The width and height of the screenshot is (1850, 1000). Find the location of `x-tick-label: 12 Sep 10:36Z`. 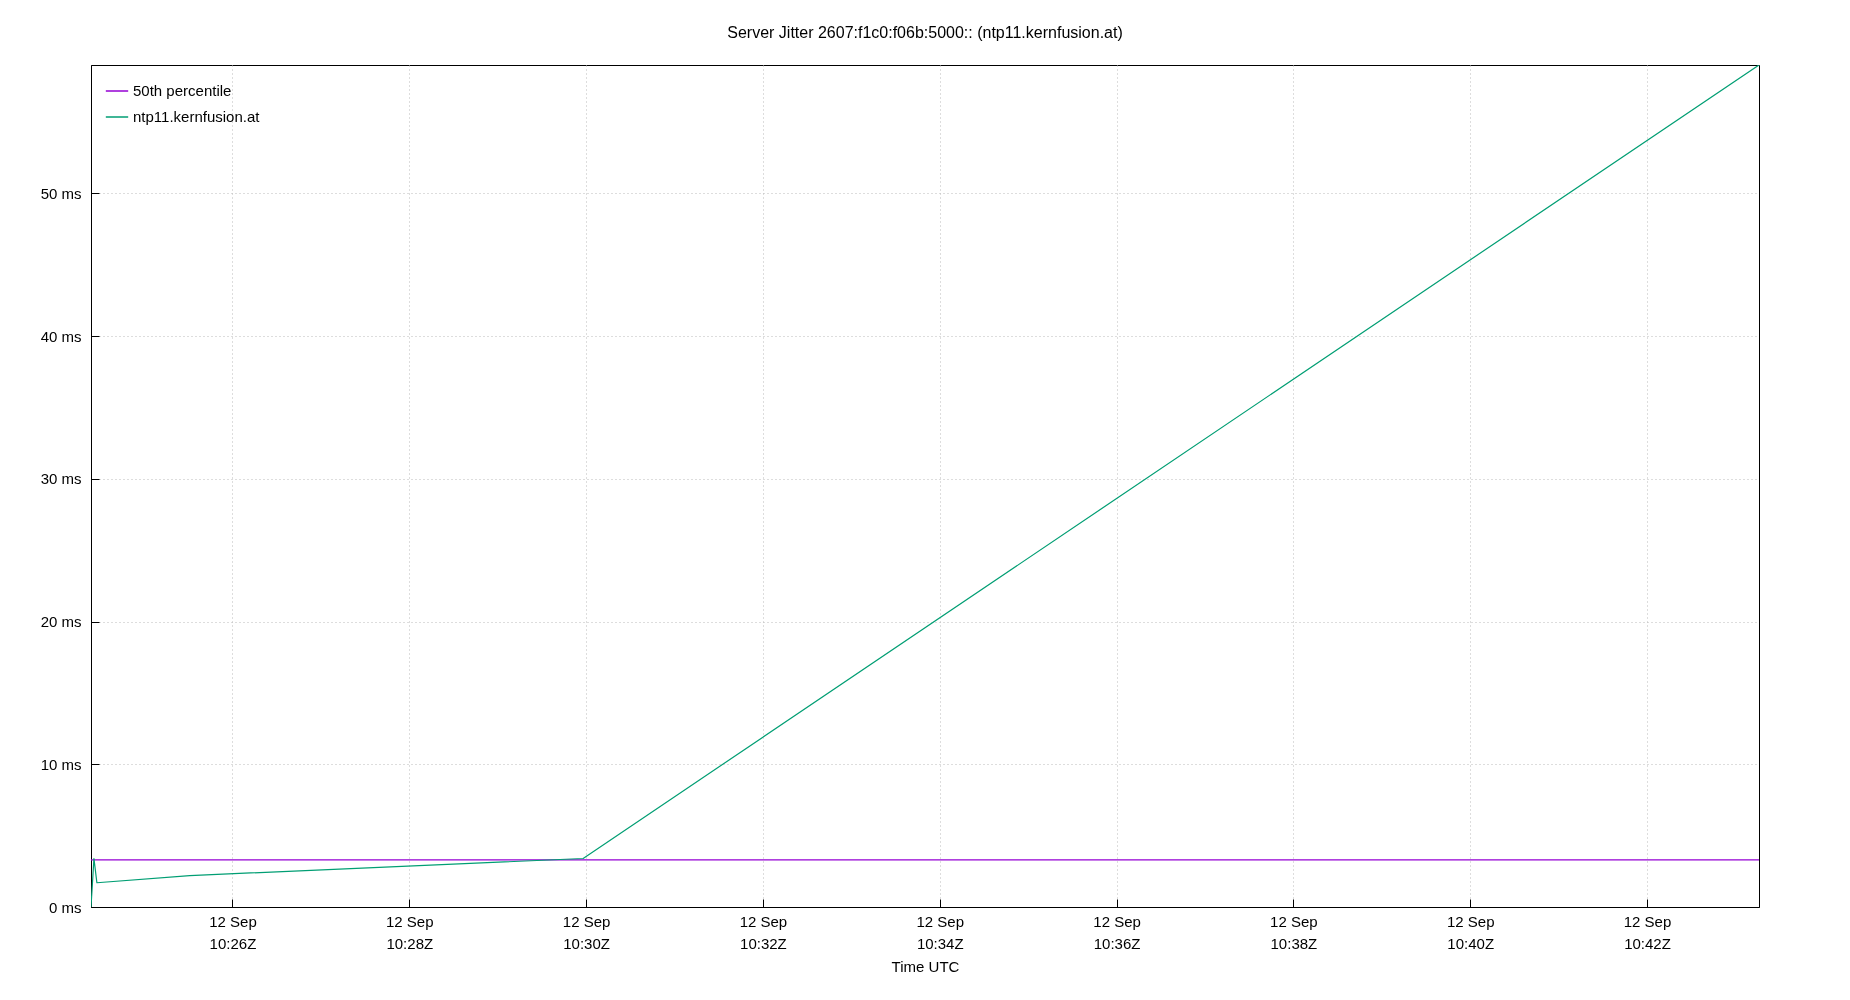

x-tick-label: 12 Sep 10:36Z is located at coordinates (1117, 932).